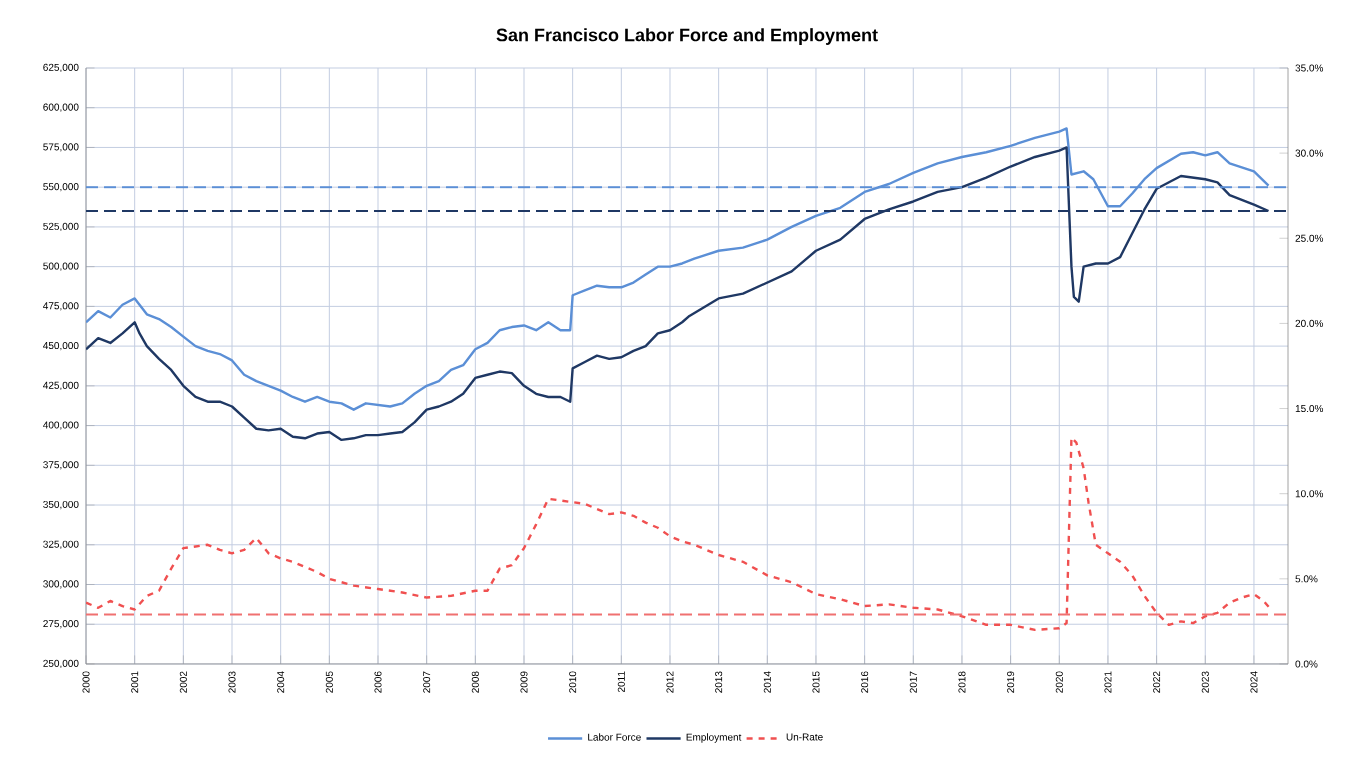  I want to click on chart-title: San Francisco Labor Force and Employment, so click(687, 36).